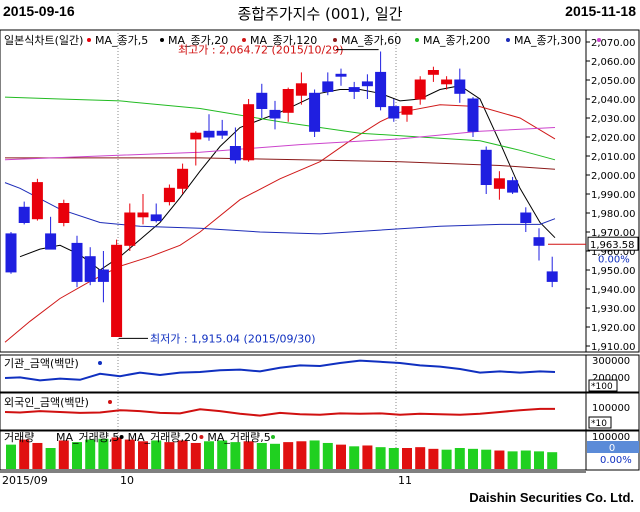  Describe the element at coordinates (100, 363) in the screenshot. I see `inst-swatch` at that location.